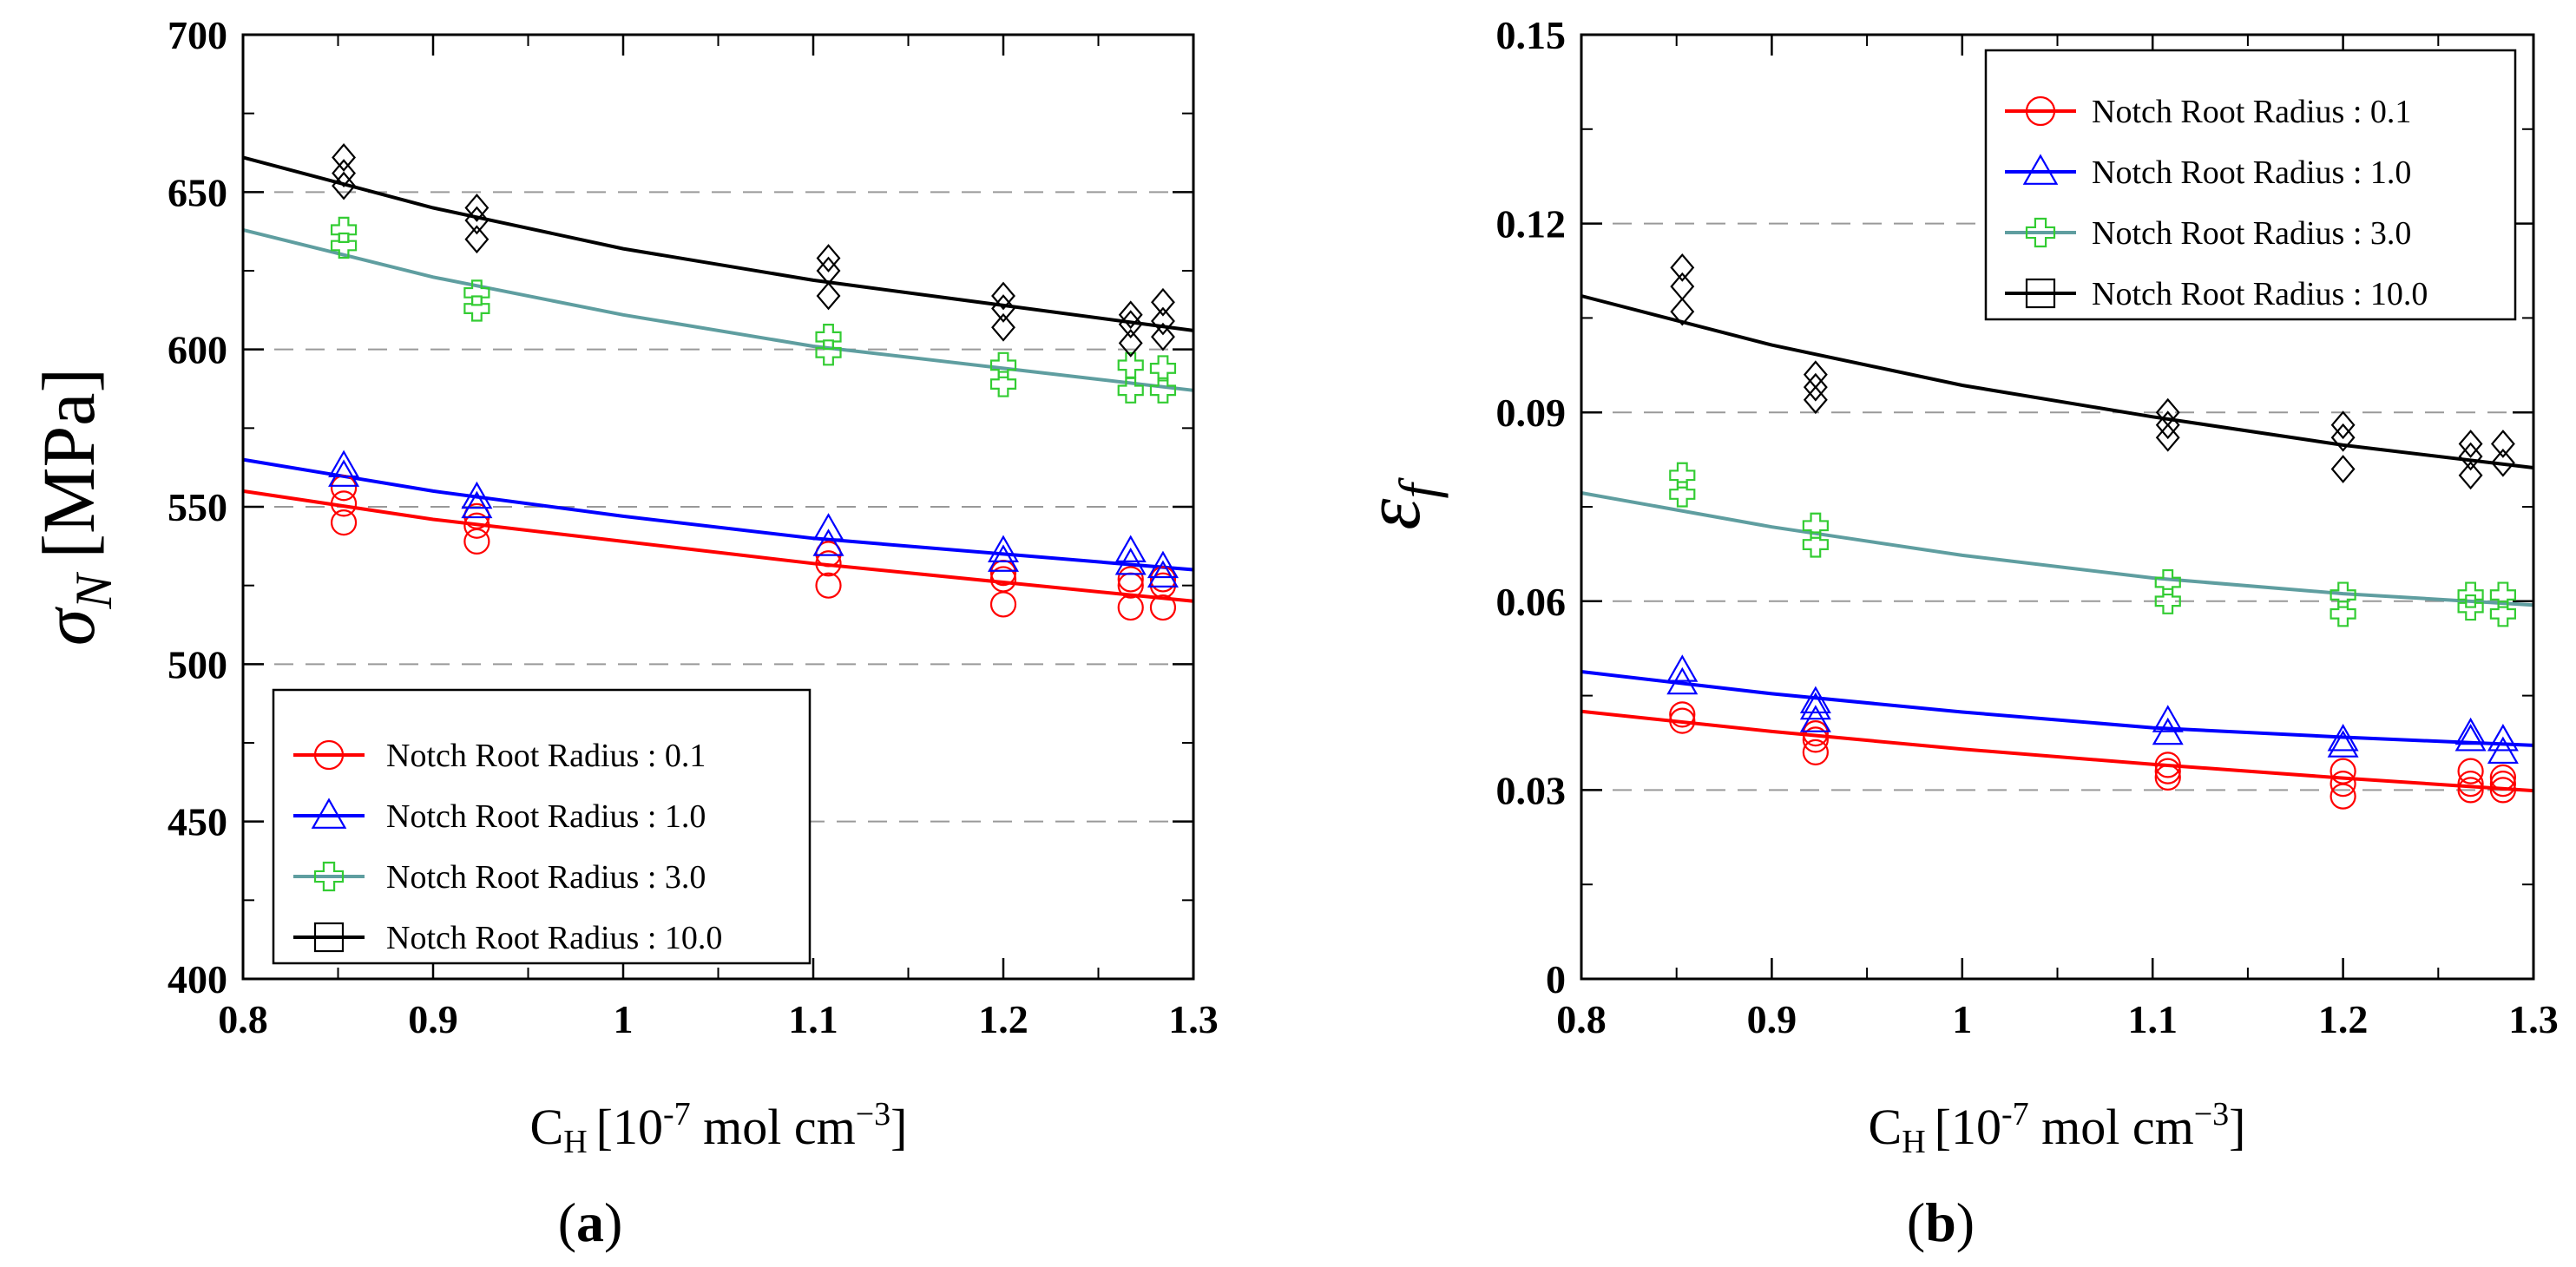  I want to click on panel-a-fit-curves, so click(718, 379).